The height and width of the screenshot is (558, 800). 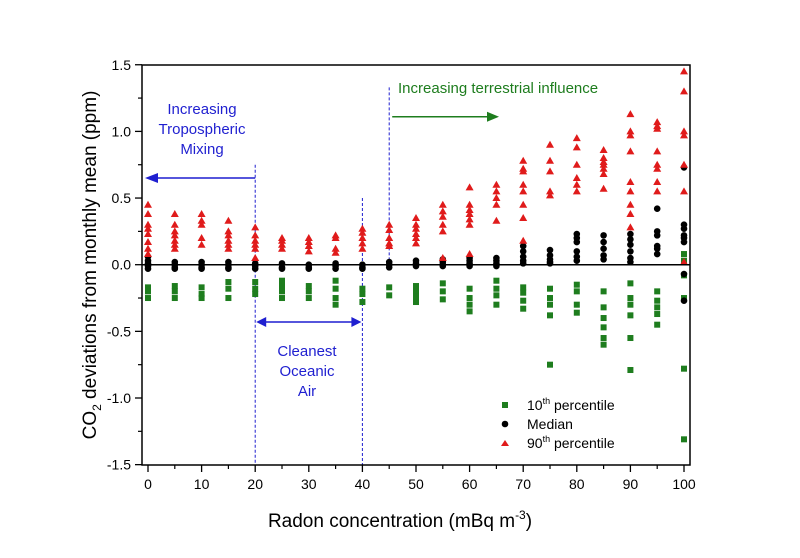 I want to click on x-tick-label: 50, so click(x=416, y=484).